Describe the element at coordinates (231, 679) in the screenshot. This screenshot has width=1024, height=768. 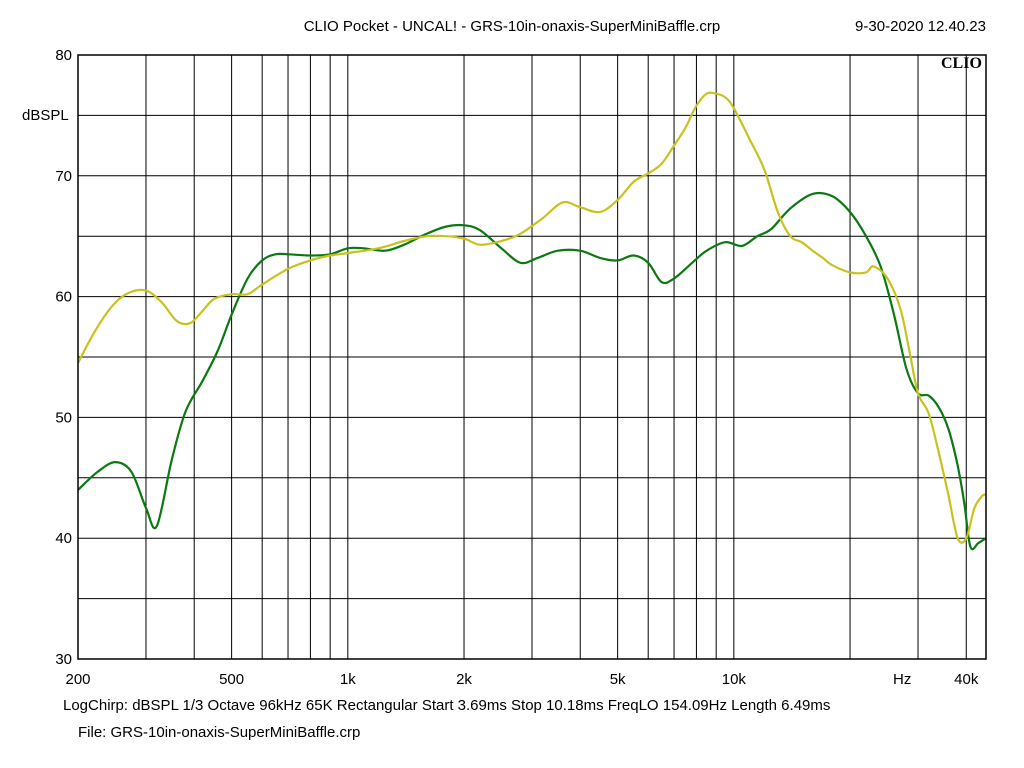
I see `x-tick-label: 500` at that location.